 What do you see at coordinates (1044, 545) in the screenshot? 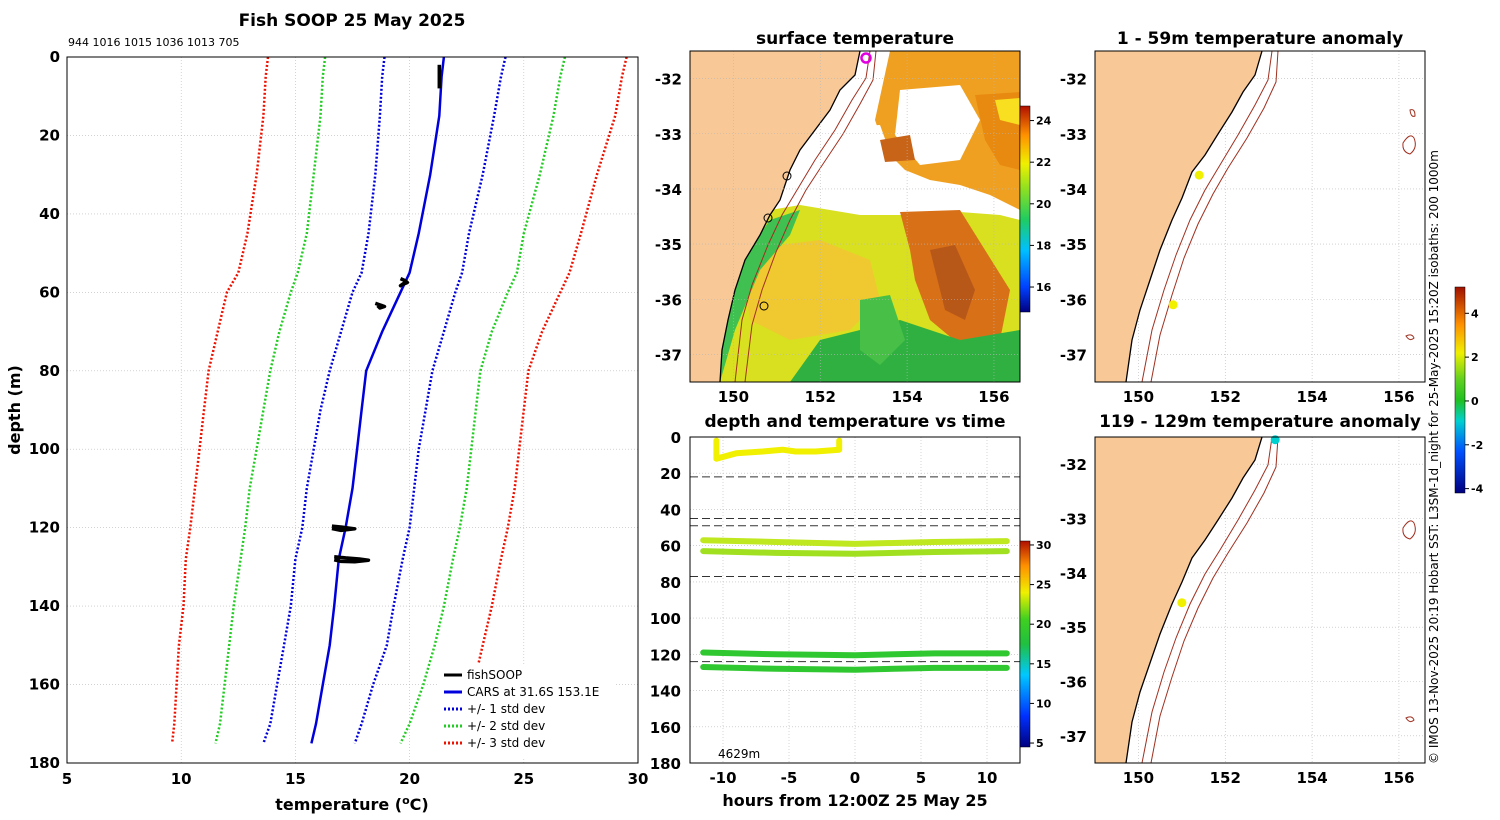
I see `time-cb-label: 30` at bounding box center [1044, 545].